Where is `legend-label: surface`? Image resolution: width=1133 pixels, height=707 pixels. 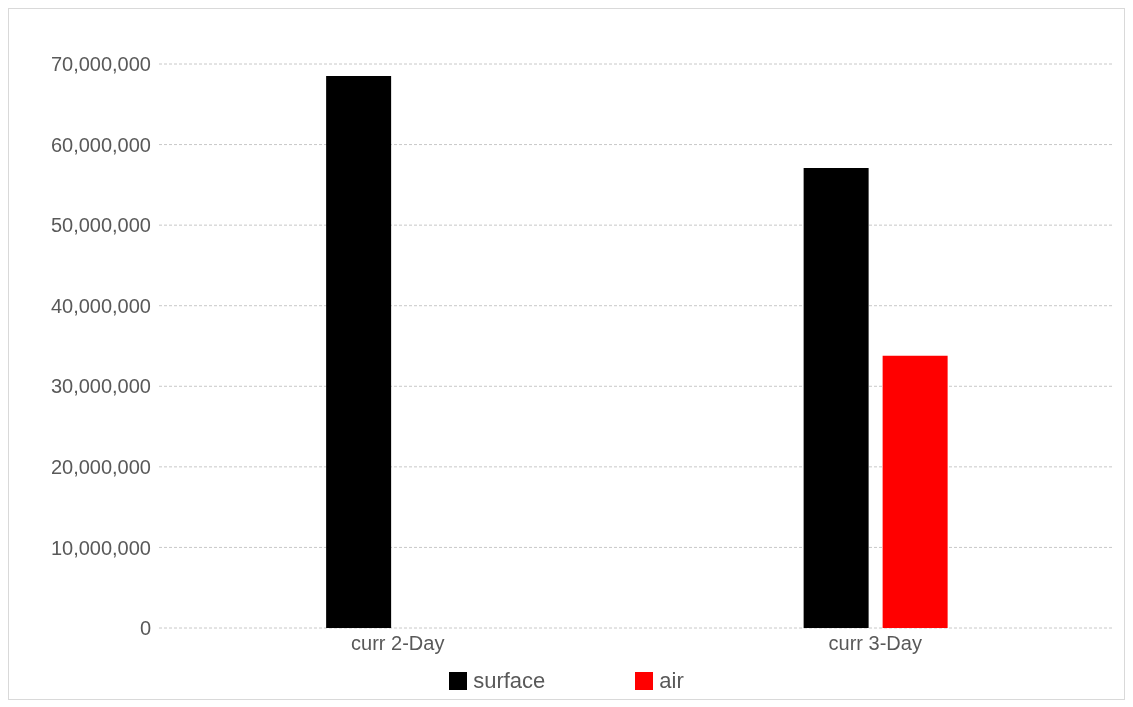 legend-label: surface is located at coordinates (509, 681).